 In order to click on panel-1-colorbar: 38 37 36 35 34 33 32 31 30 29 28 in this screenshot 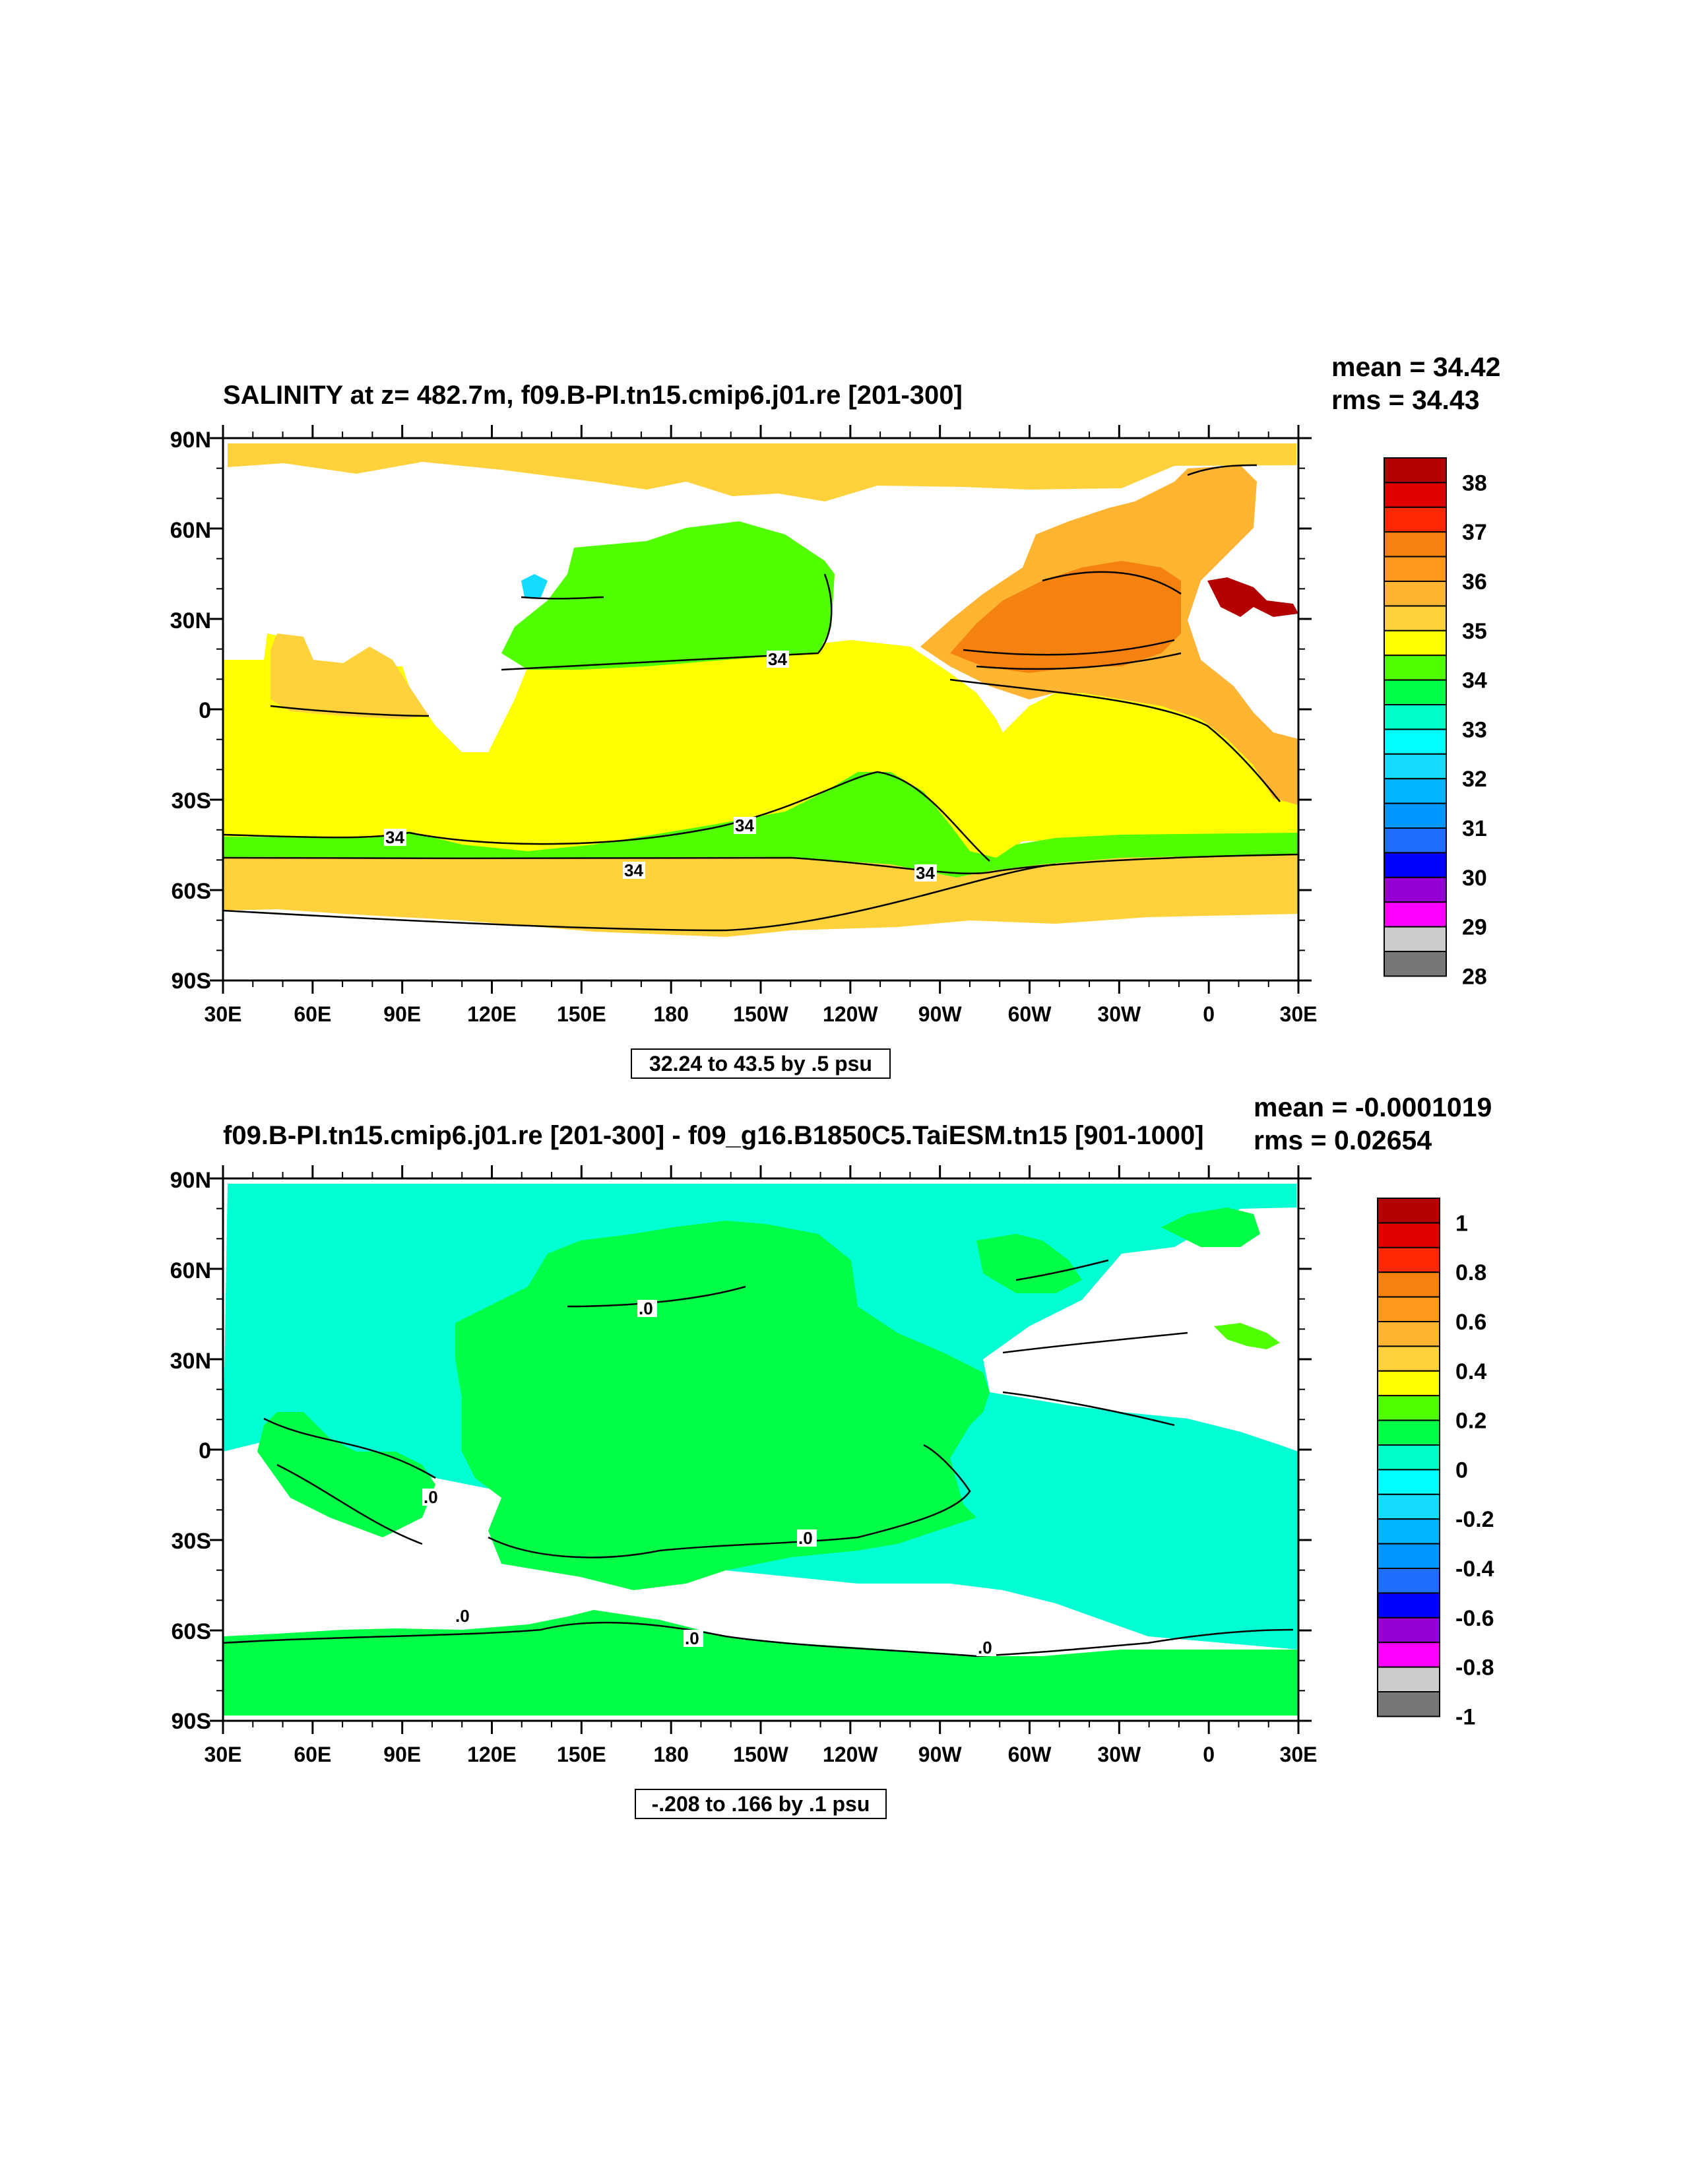, I will do `click(1435, 723)`.